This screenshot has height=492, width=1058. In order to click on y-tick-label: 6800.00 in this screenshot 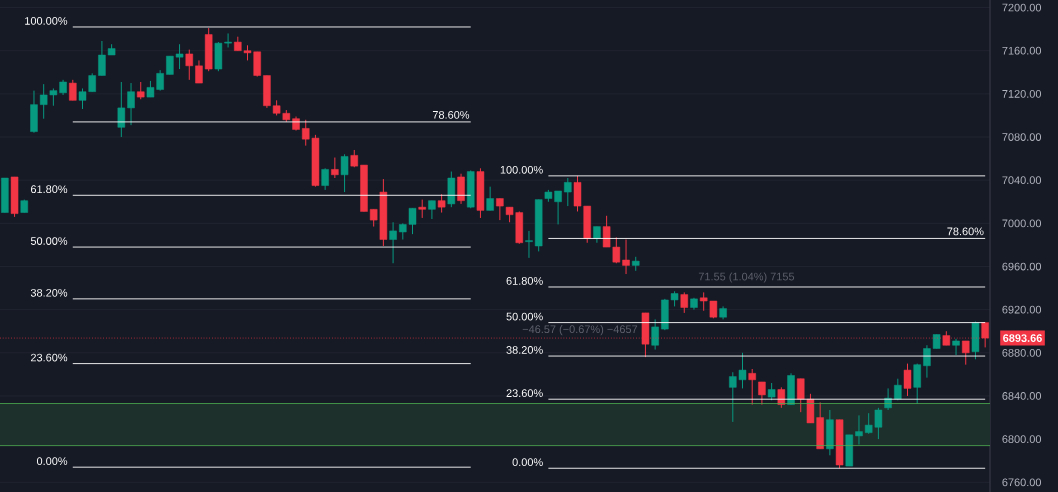, I will do `click(1022, 439)`.